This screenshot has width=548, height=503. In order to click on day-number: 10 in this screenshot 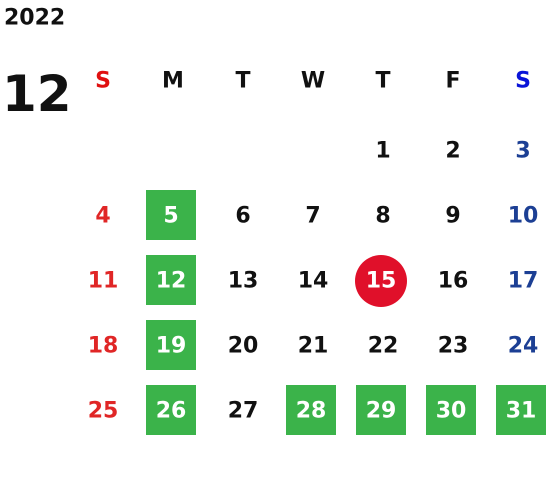, I will do `click(523, 216)`.